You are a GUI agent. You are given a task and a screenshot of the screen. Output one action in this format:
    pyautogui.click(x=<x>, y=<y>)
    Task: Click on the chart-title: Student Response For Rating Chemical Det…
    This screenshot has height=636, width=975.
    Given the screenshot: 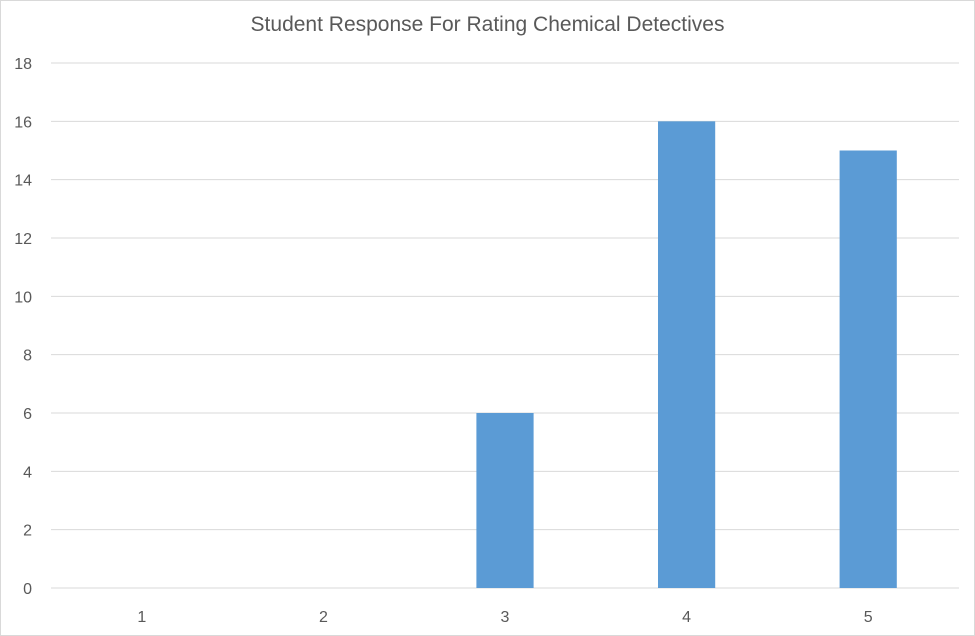 What is the action you would take?
    pyautogui.click(x=487, y=24)
    